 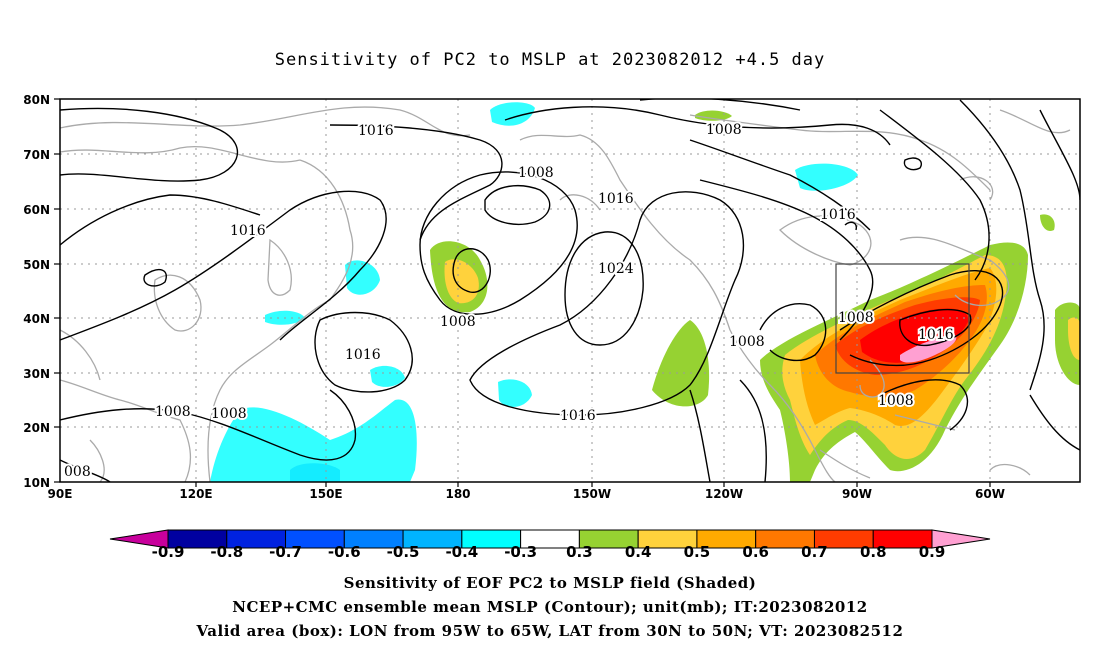 What do you see at coordinates (616, 269) in the screenshot?
I see `contour-label: 1024` at bounding box center [616, 269].